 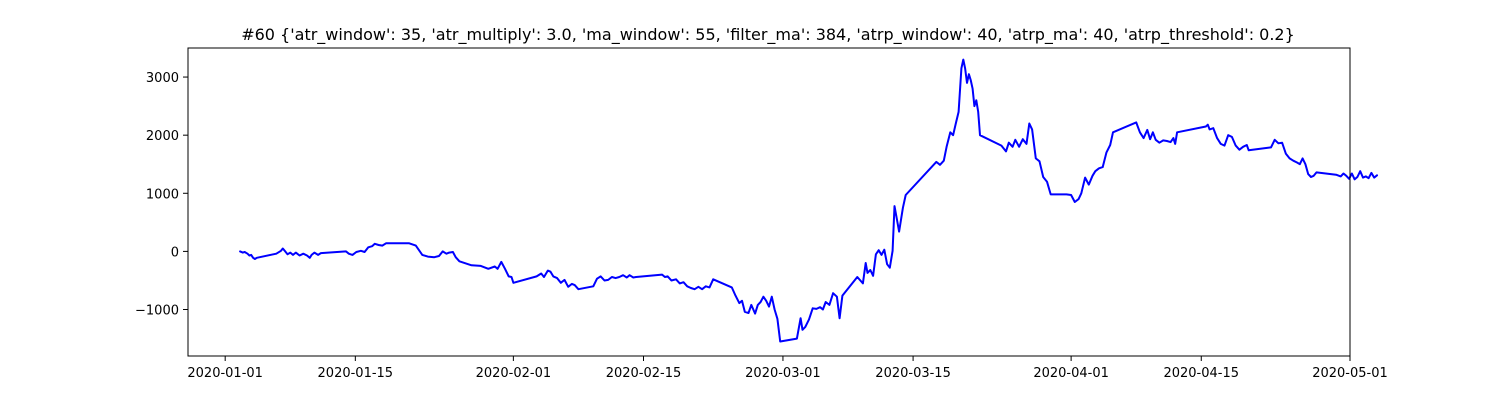 I want to click on x-tick-label: 2020-02-15, so click(x=644, y=373).